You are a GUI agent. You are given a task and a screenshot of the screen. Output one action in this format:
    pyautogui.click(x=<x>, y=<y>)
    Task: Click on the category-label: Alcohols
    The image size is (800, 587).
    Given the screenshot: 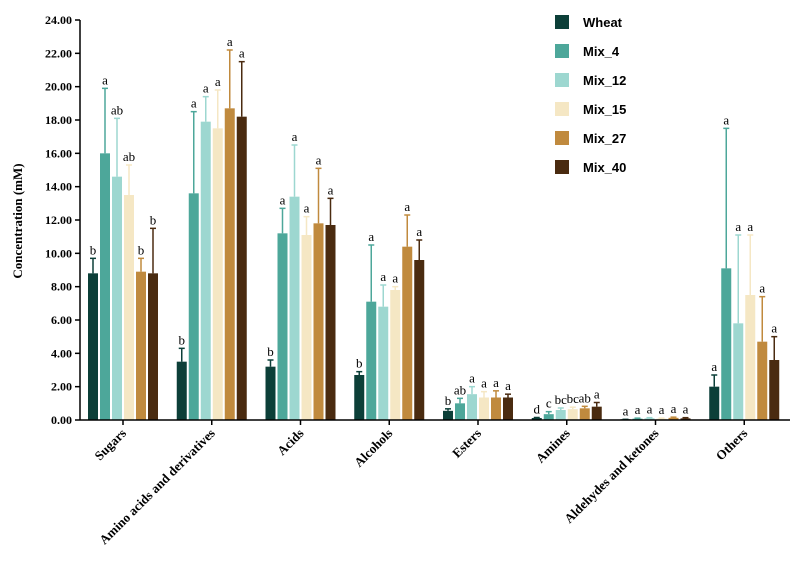 What is the action you would take?
    pyautogui.click(x=373, y=448)
    